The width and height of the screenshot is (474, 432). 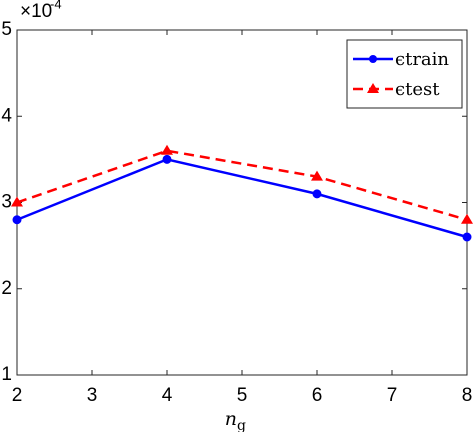 What do you see at coordinates (36, 11) in the screenshot?
I see `y-multiplier: ×10` at bounding box center [36, 11].